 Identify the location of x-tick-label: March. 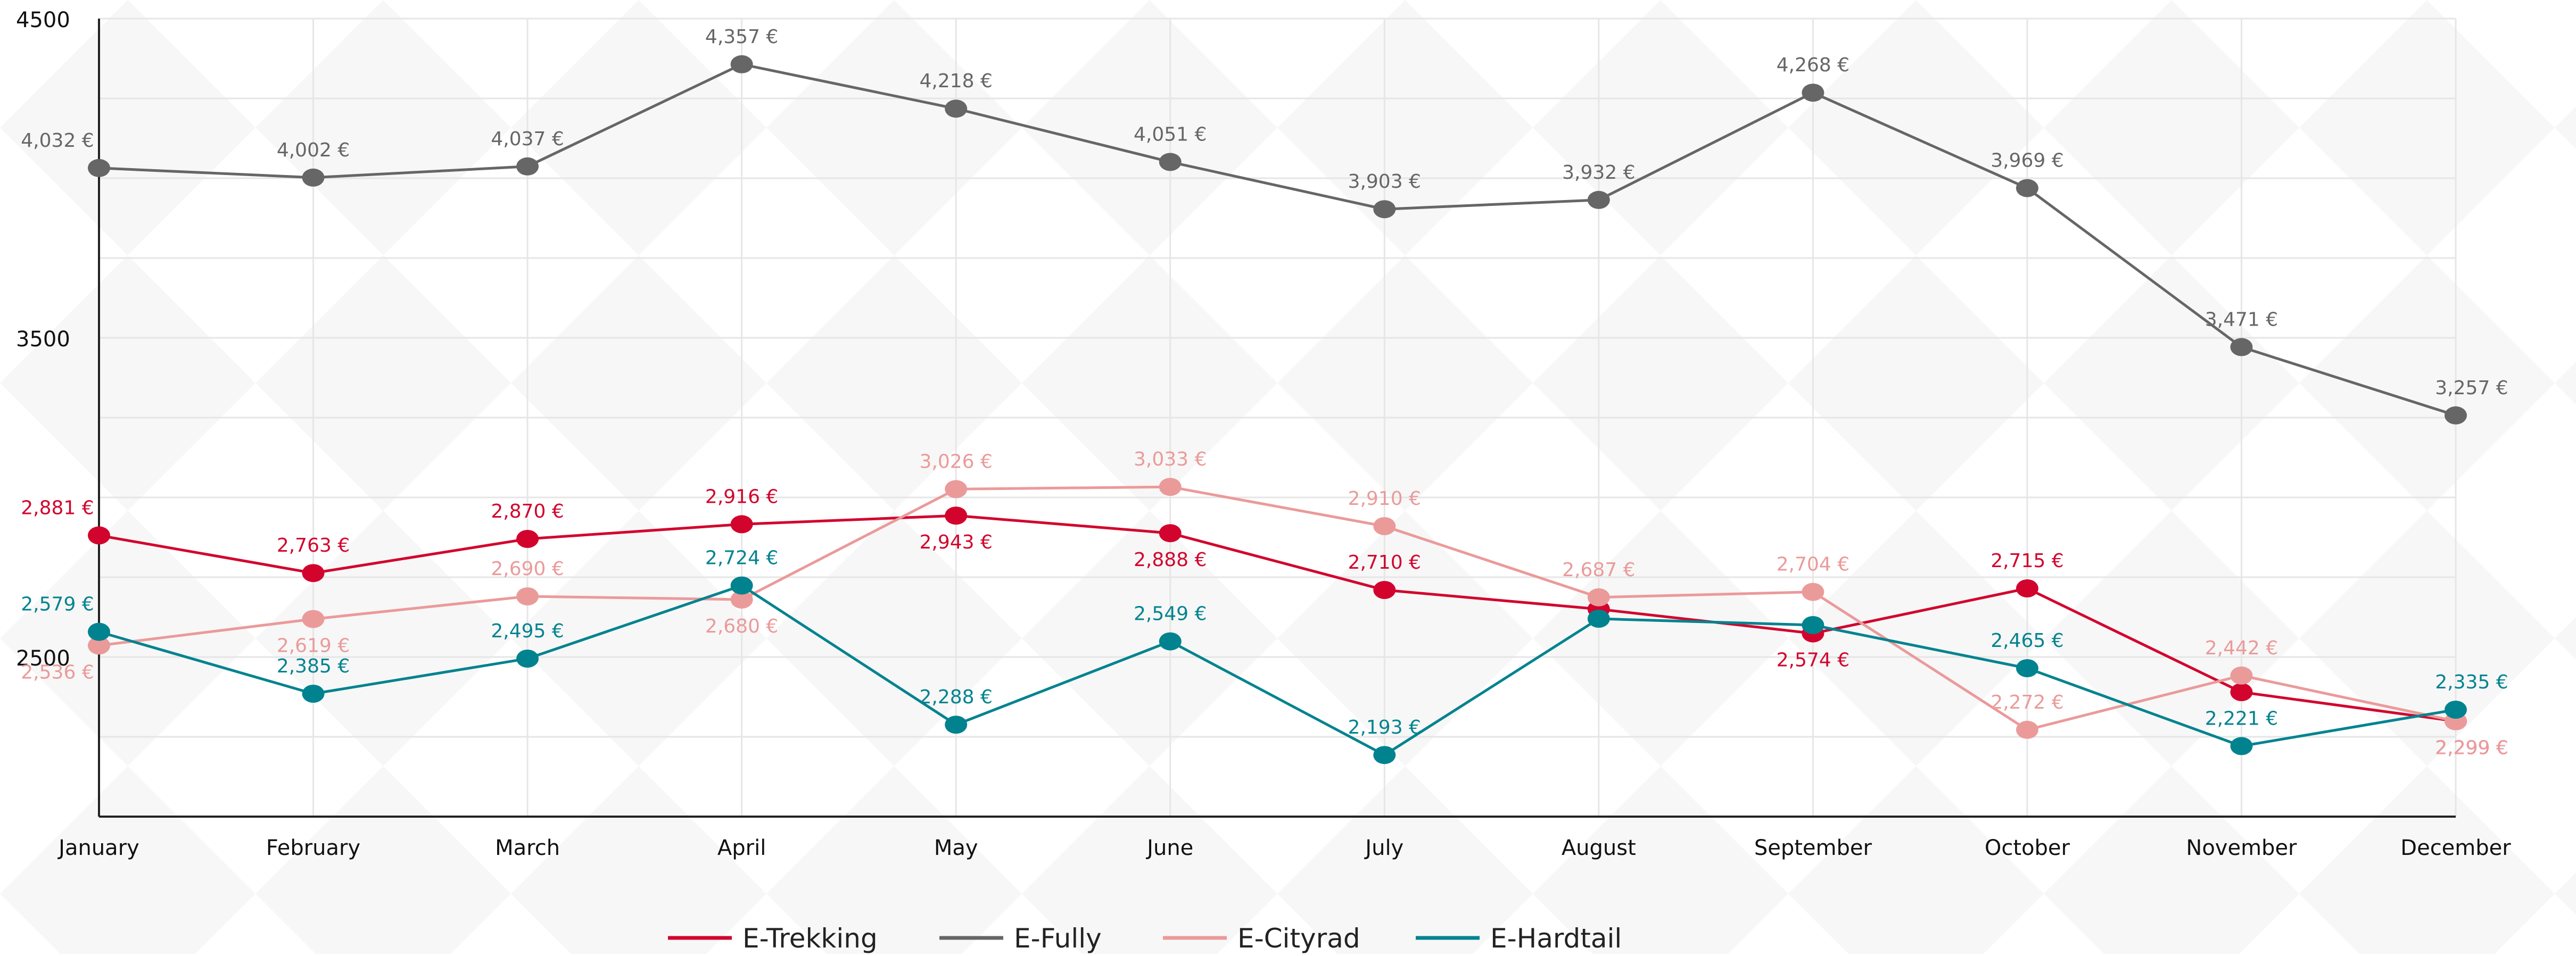
(527, 848).